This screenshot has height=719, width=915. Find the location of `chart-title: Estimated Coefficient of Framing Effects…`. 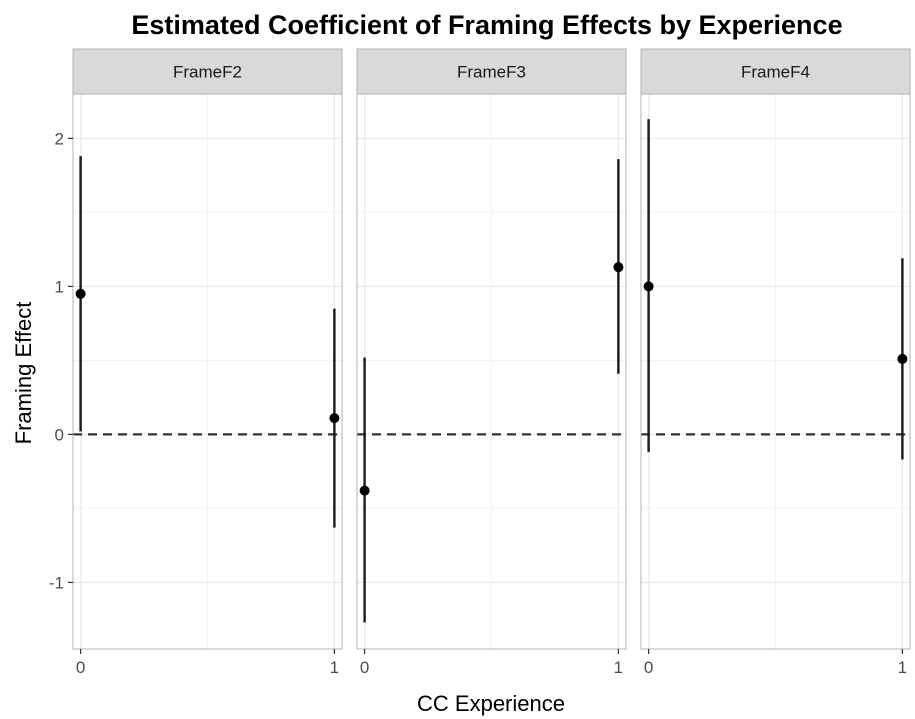

chart-title: Estimated Coefficient of Framing Effects… is located at coordinates (486, 25).